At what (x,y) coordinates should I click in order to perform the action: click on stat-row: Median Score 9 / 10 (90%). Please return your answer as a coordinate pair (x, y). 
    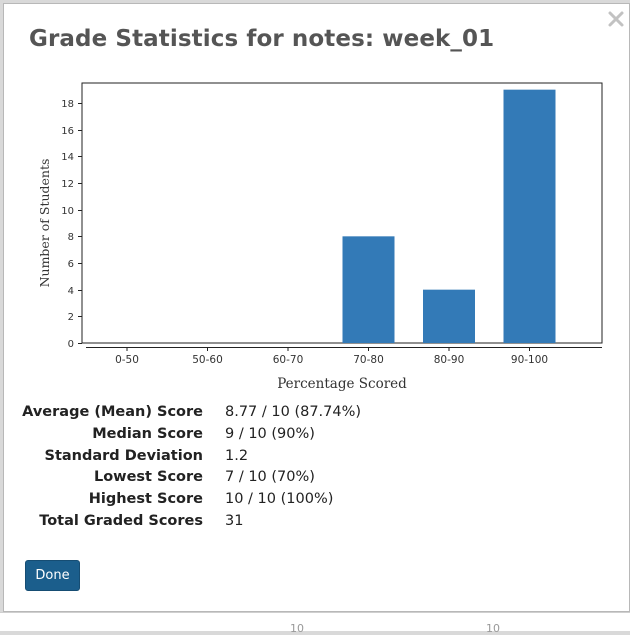
    Looking at the image, I should click on (186, 435).